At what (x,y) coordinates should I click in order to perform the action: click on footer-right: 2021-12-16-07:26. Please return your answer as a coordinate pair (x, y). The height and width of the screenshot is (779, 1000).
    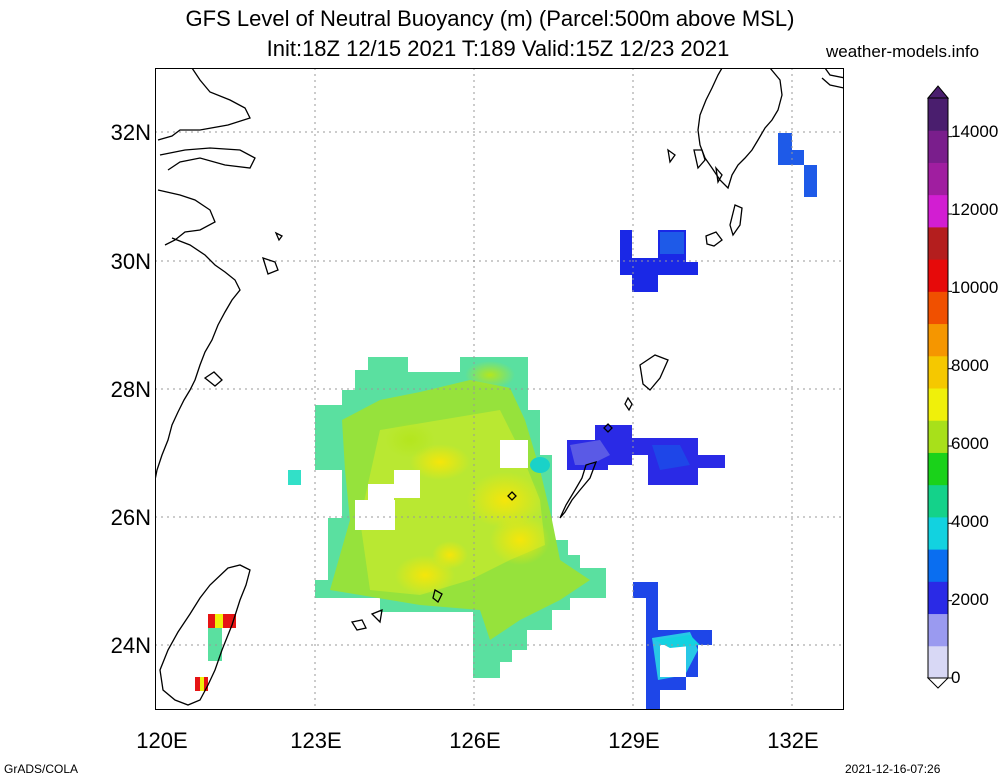
    Looking at the image, I should click on (893, 769).